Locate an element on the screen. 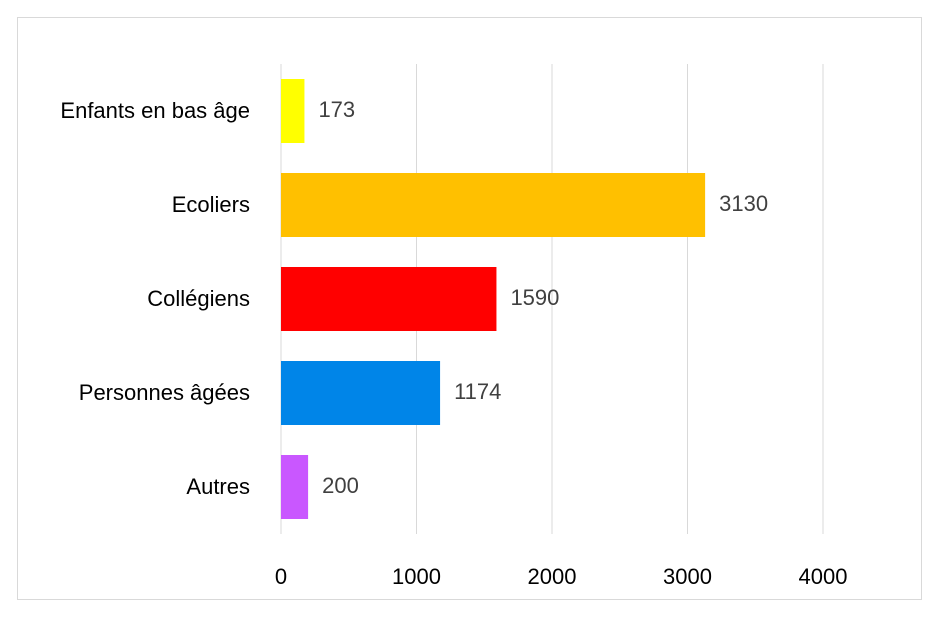 Image resolution: width=925 pixels, height=617 pixels. data-label: 3130 is located at coordinates (743, 203).